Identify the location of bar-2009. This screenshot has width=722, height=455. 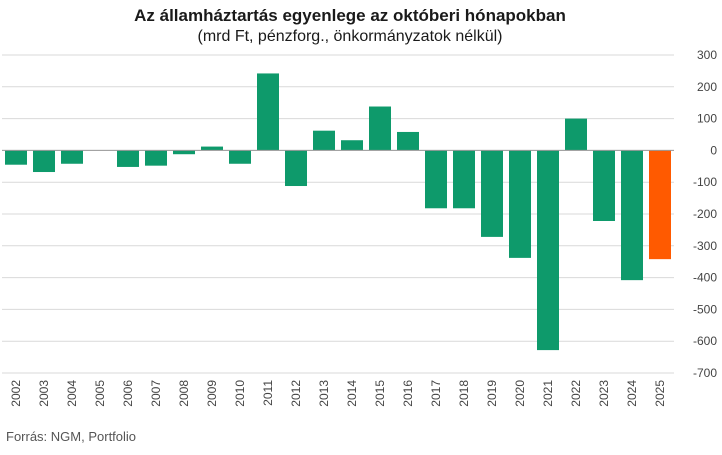
(212, 148).